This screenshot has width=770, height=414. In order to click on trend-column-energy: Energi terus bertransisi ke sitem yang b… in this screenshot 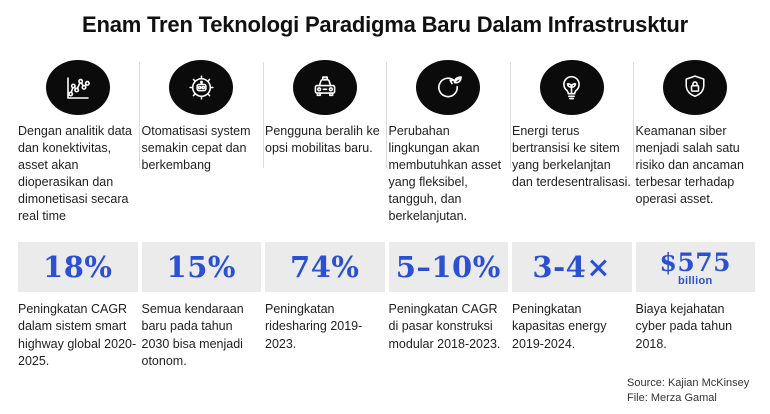, I will do `click(570, 215)`.